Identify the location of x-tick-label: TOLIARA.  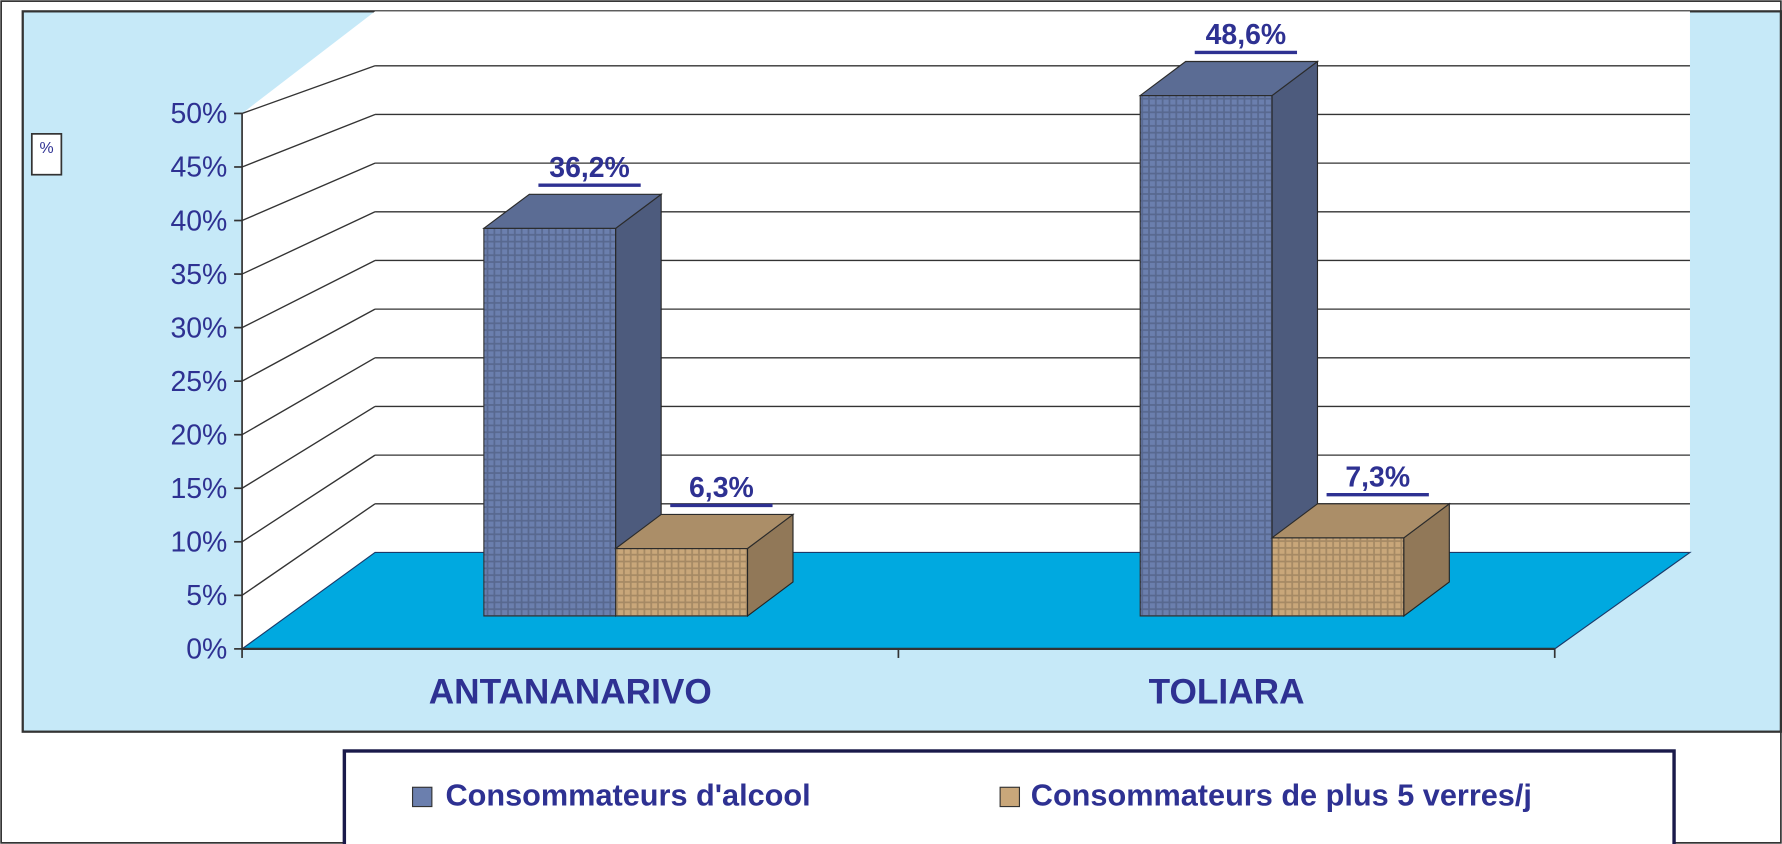
(1227, 692).